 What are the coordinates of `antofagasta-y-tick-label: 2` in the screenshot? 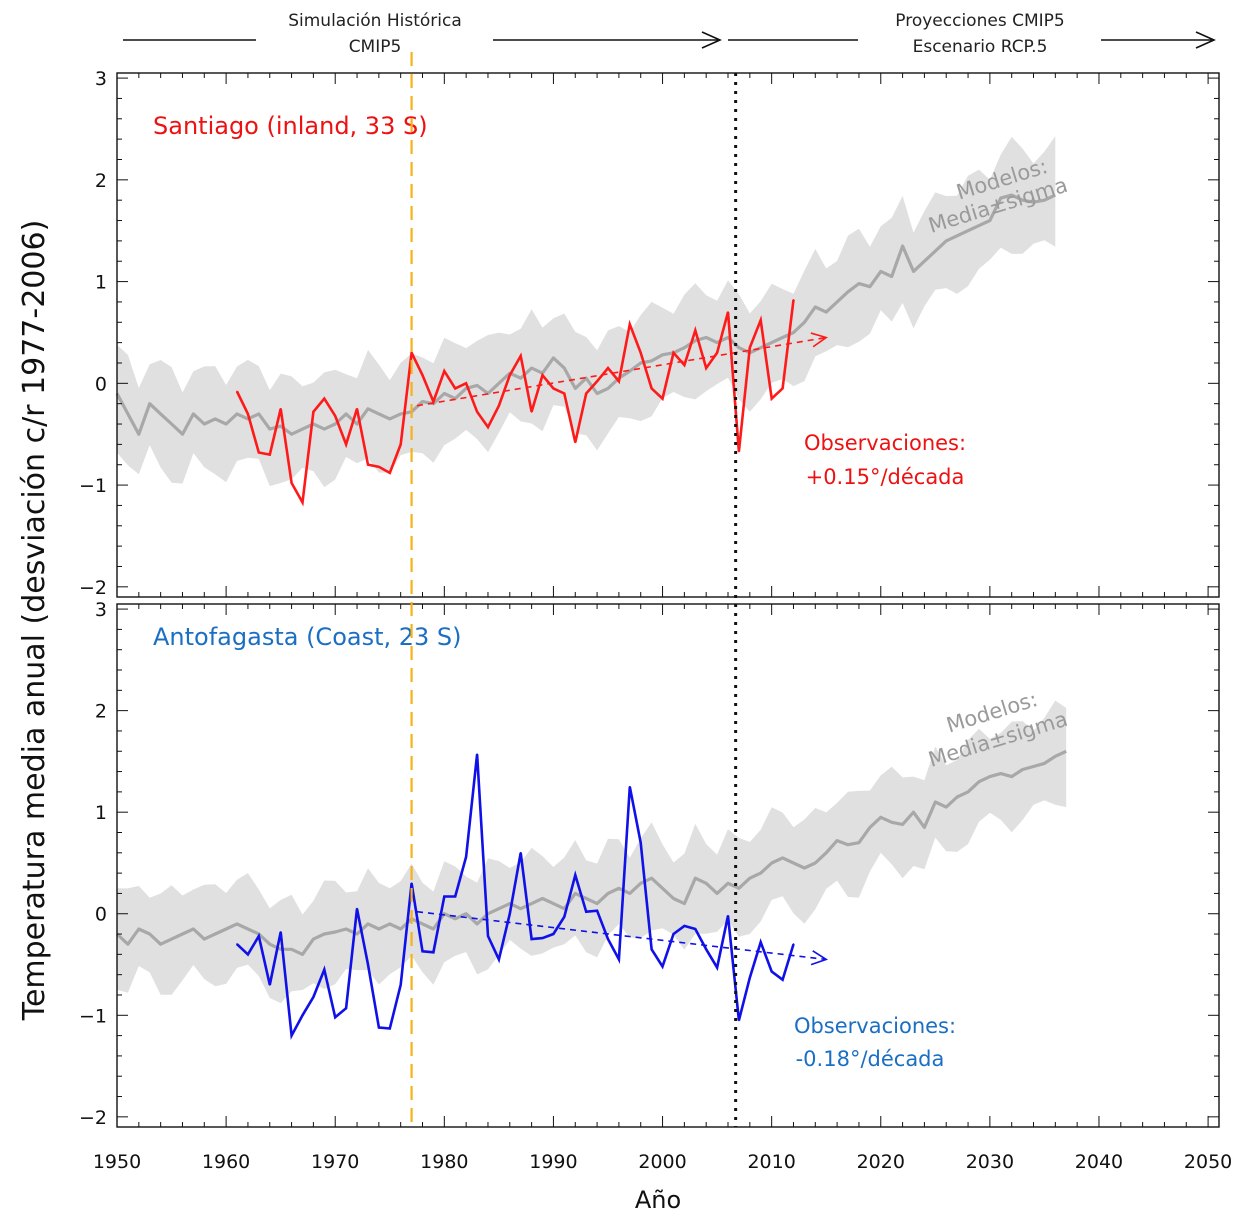 It's located at (101, 712).